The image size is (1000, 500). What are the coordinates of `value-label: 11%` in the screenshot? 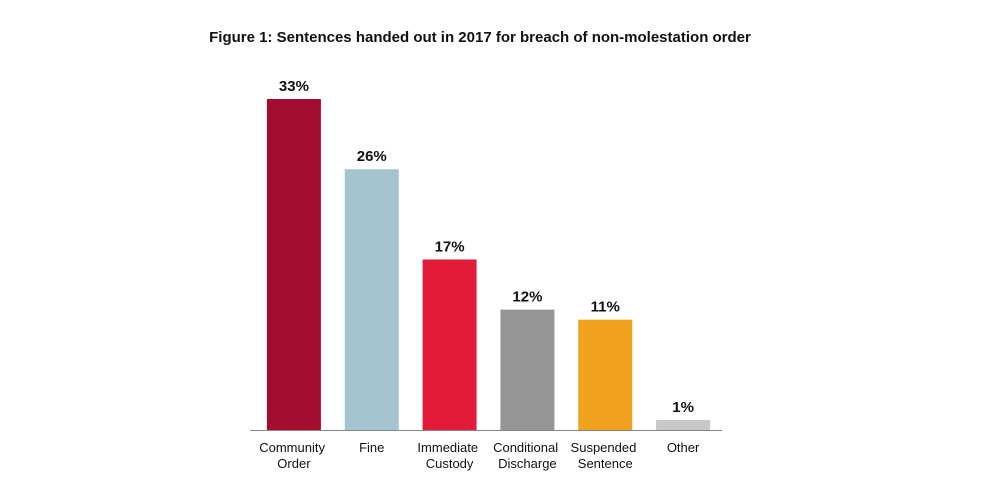 It's located at (605, 307).